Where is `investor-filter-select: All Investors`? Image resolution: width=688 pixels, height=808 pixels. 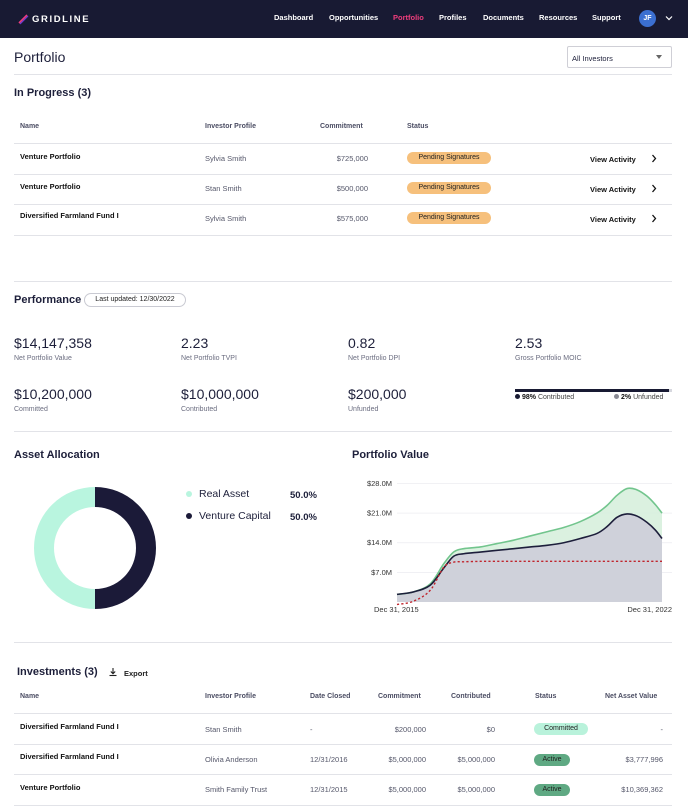
investor-filter-select: All Investors is located at coordinates (619, 57).